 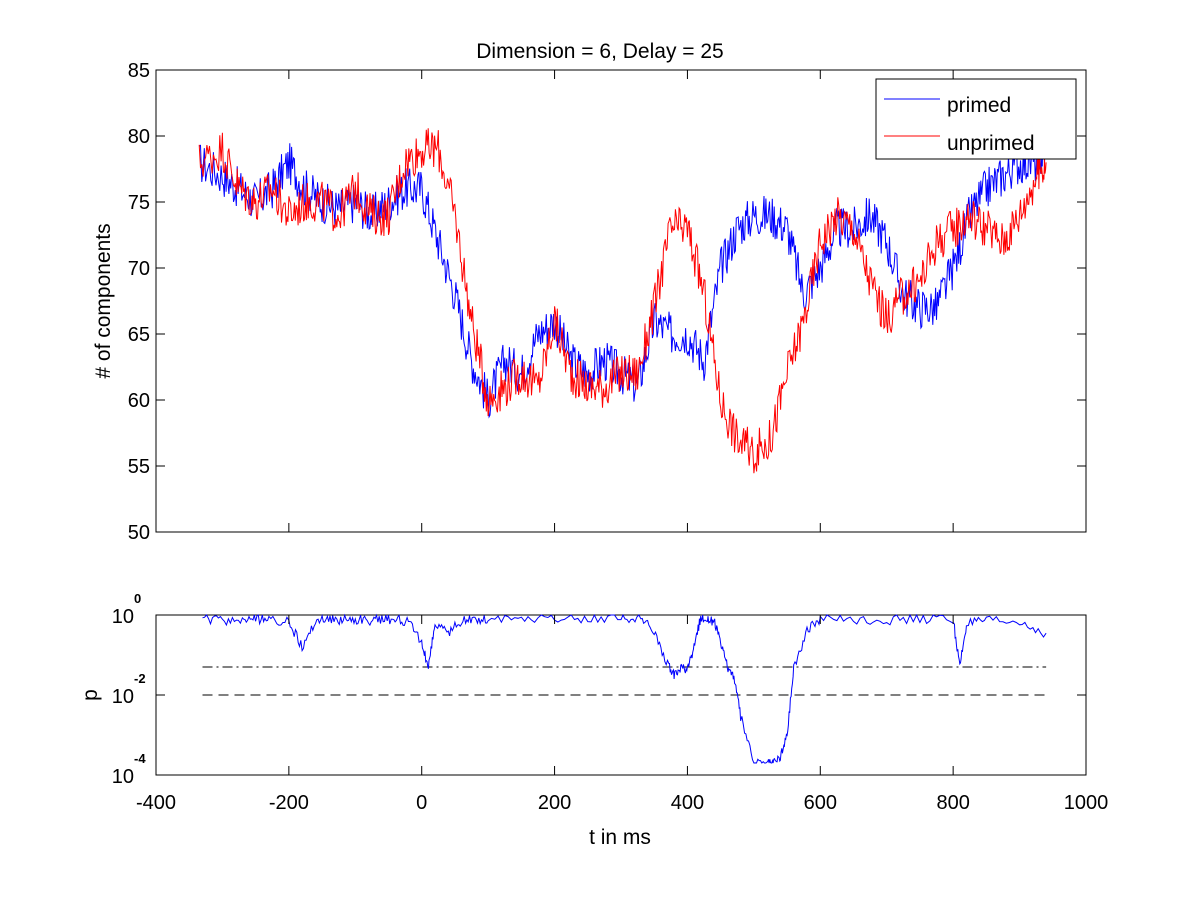 What do you see at coordinates (624, 681) in the screenshot?
I see `bottom-reference-lines` at bounding box center [624, 681].